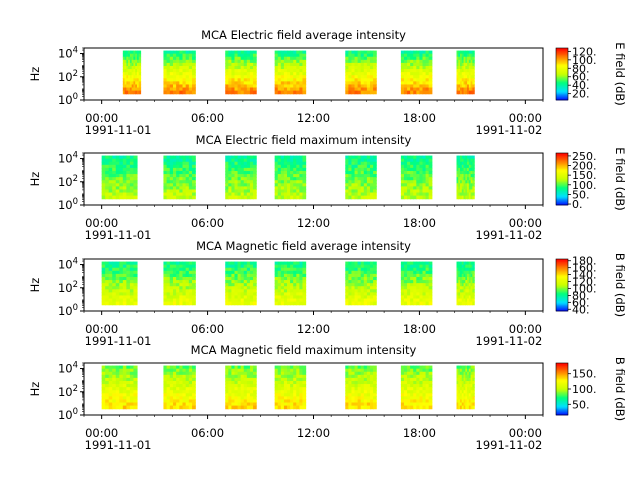  What do you see at coordinates (584, 175) in the screenshot?
I see `colorbar-tick-label: 150.` at bounding box center [584, 175].